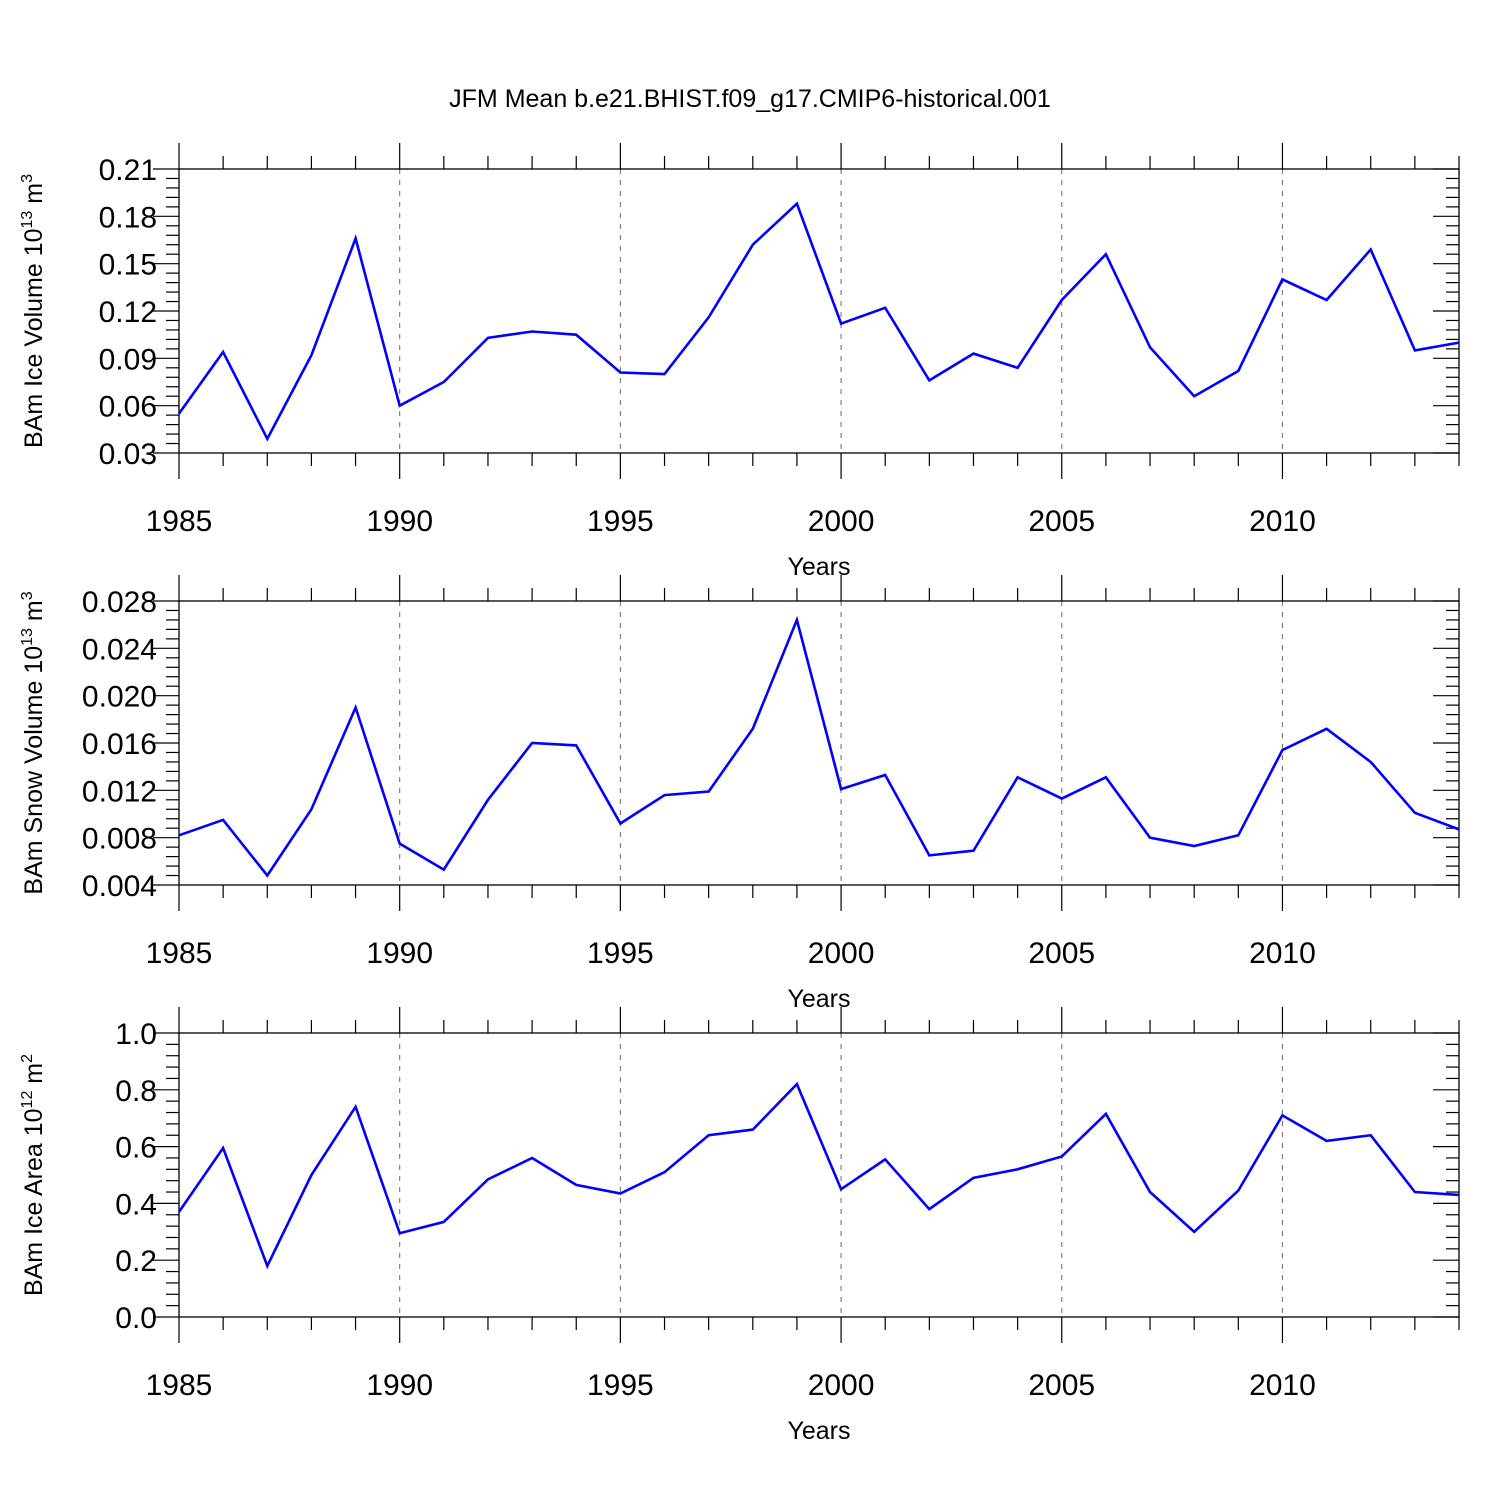  I want to click on y-tick-label: 0.09, so click(128, 359).